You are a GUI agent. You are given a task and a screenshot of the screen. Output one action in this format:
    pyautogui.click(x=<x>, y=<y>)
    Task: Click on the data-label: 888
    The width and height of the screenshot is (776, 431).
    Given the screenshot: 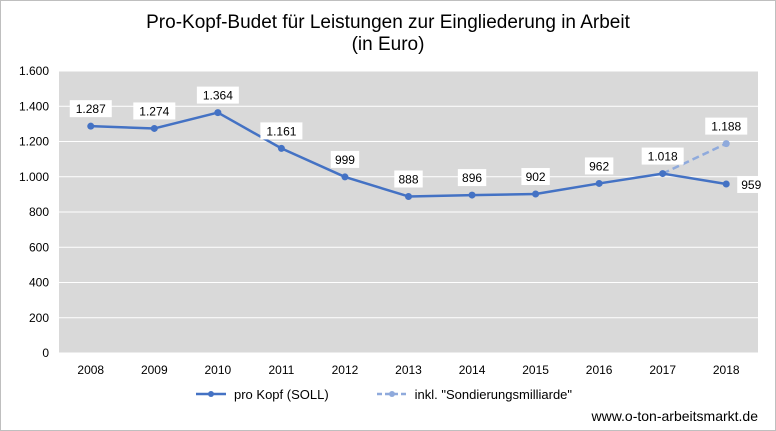 What is the action you would take?
    pyautogui.click(x=408, y=179)
    